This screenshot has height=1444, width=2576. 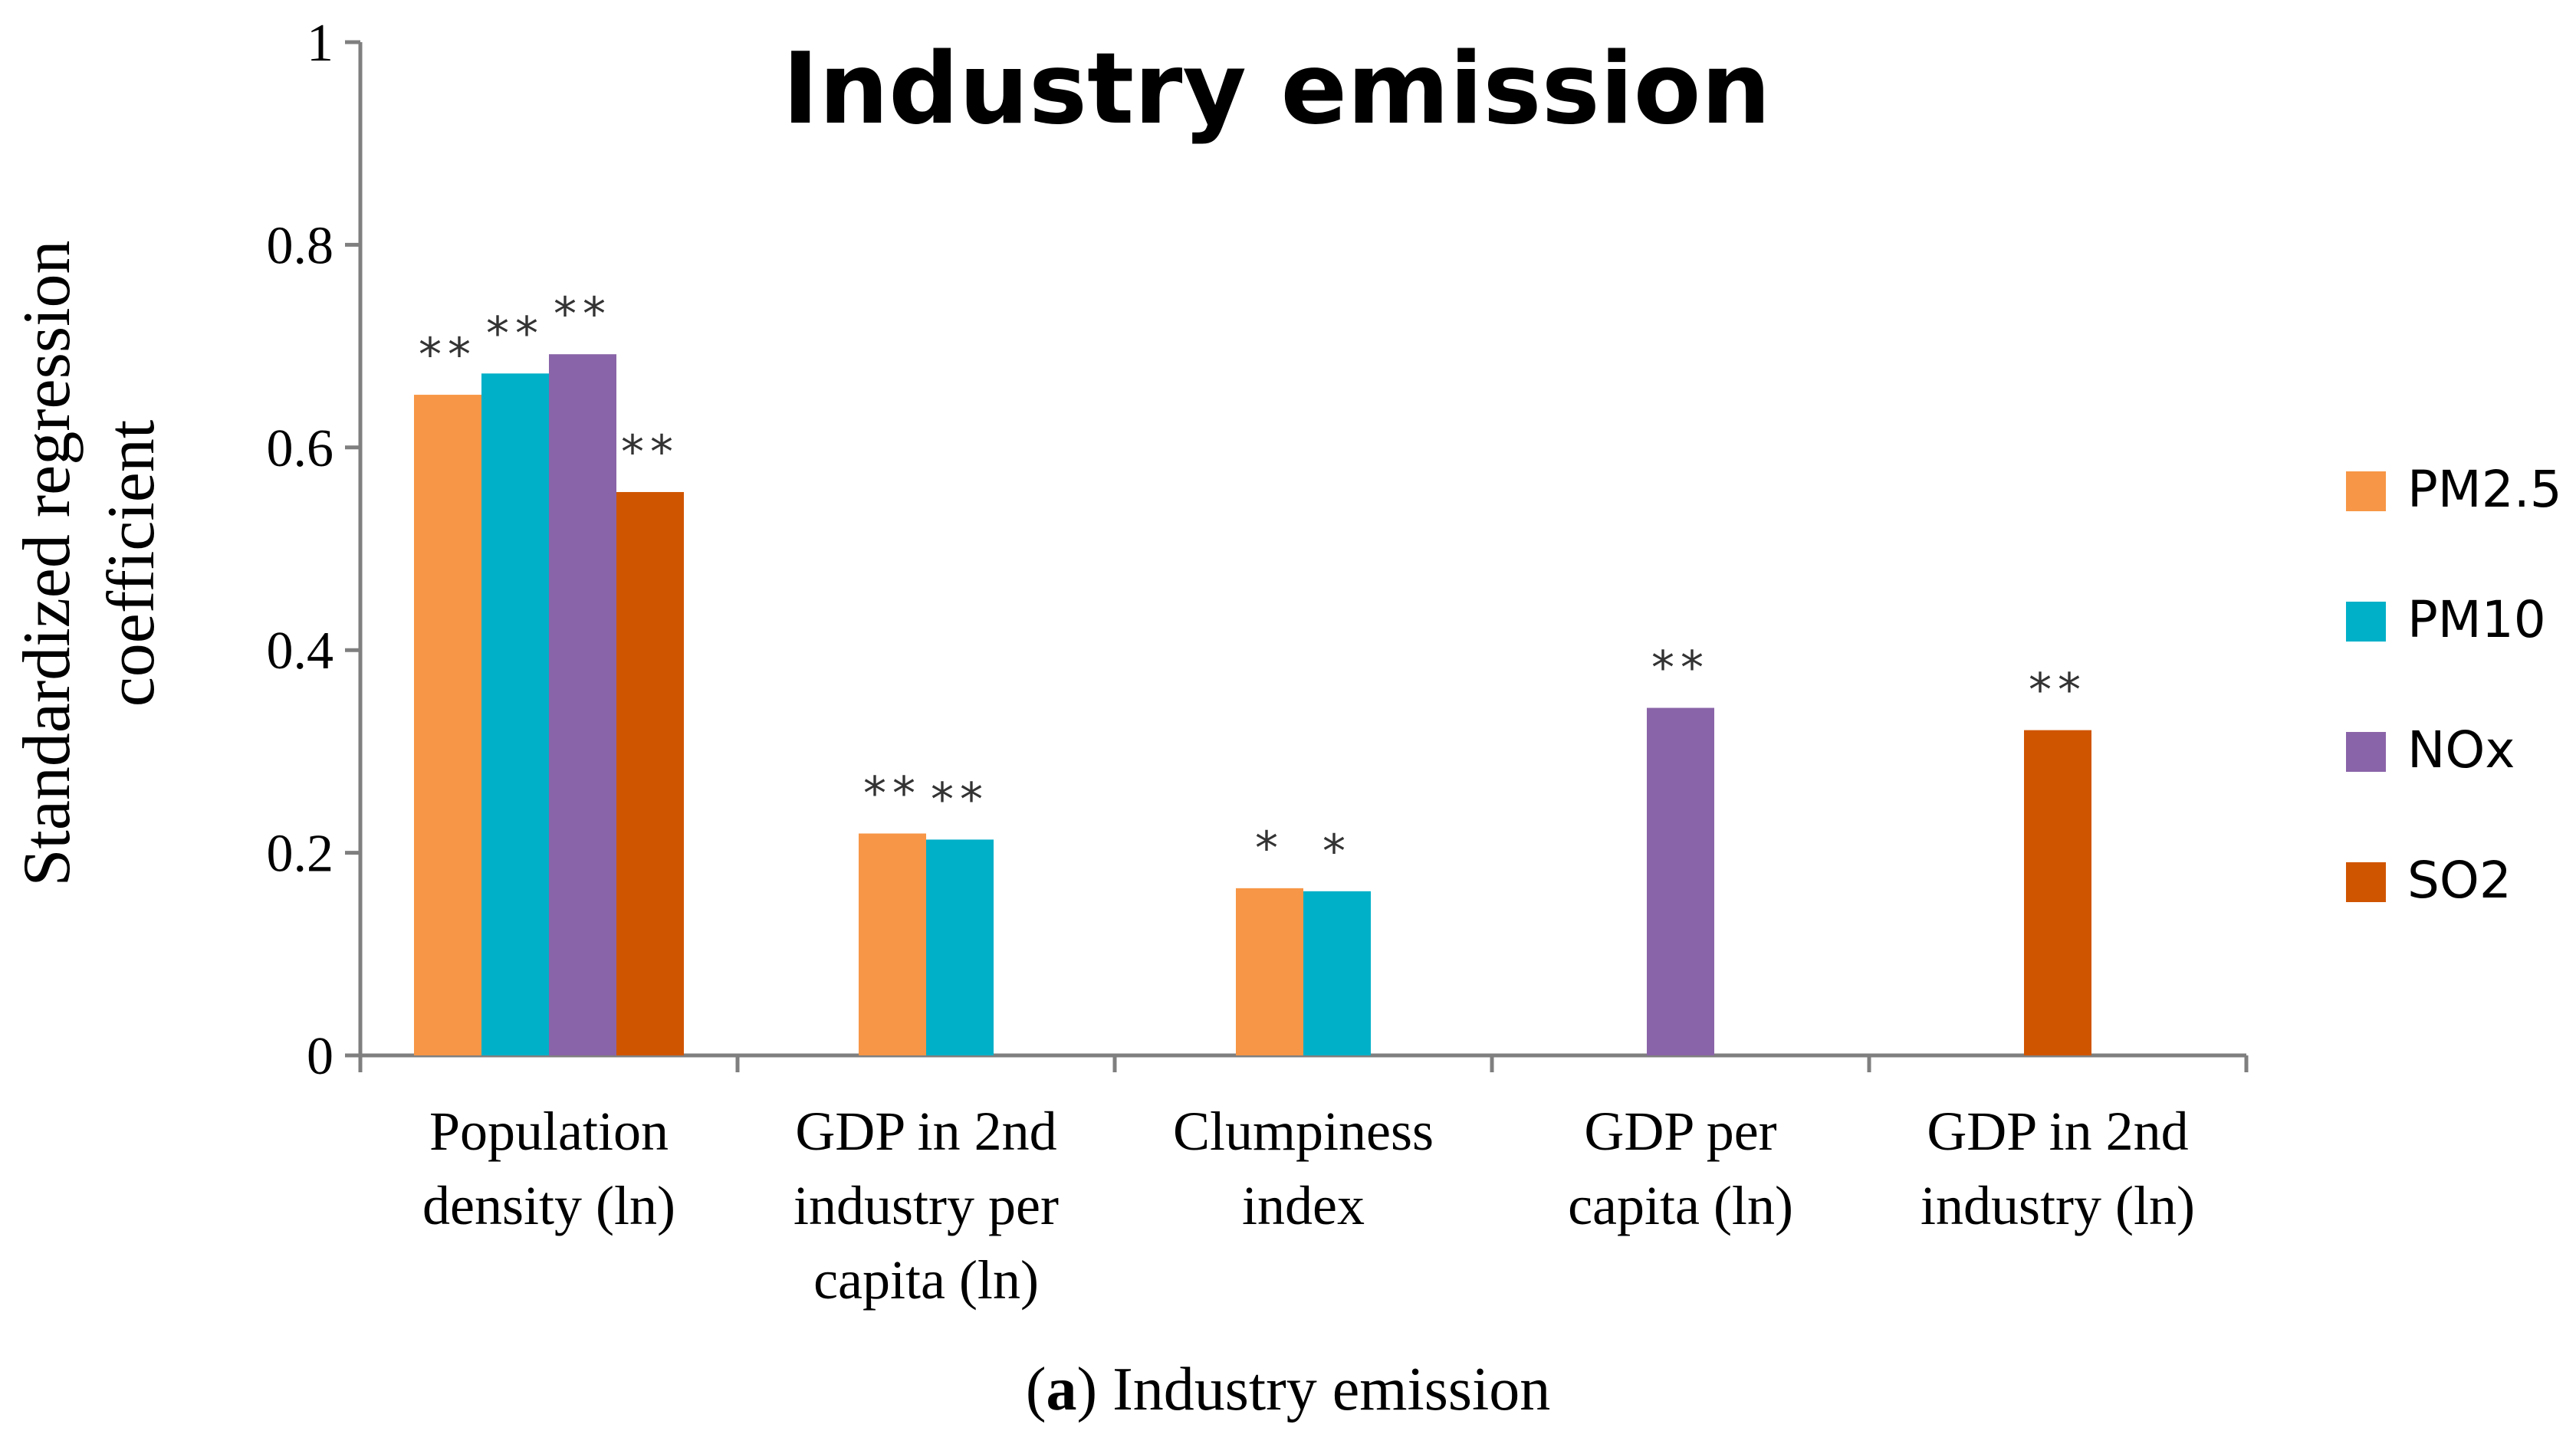 What do you see at coordinates (2477, 619) in the screenshot?
I see `legend-label: PM10` at bounding box center [2477, 619].